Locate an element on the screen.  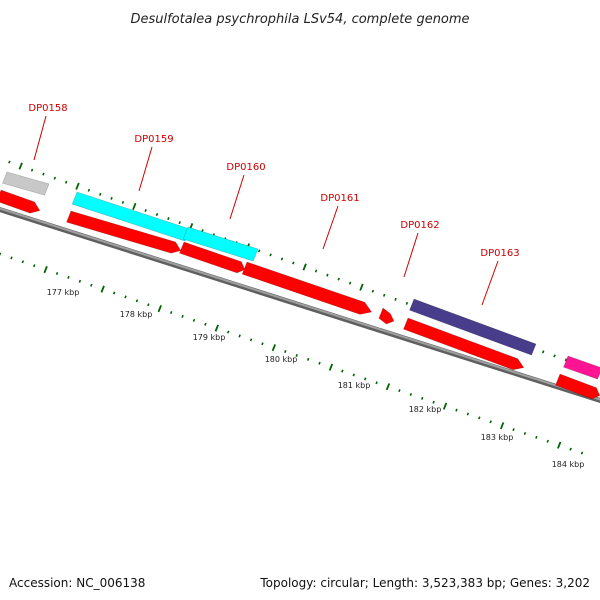
gene-label: DP0158 is located at coordinates (47, 108).